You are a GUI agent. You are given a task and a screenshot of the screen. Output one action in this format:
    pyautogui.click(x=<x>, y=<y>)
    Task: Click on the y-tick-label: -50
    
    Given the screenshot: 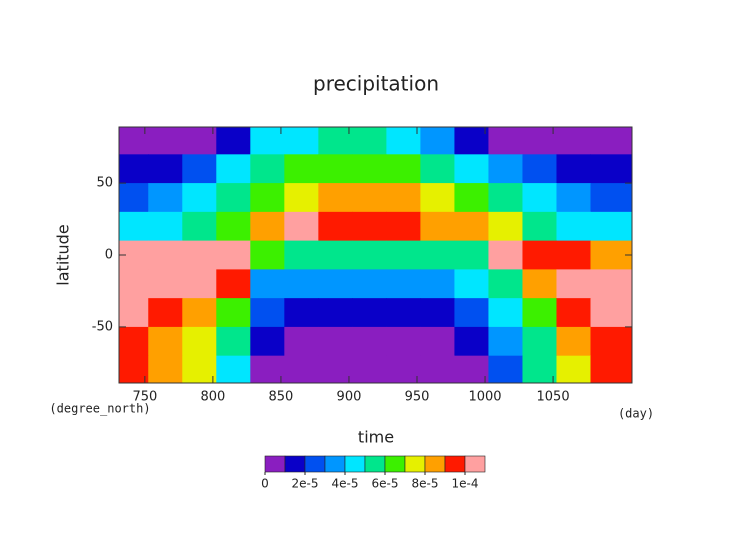 What is the action you would take?
    pyautogui.click(x=102, y=326)
    